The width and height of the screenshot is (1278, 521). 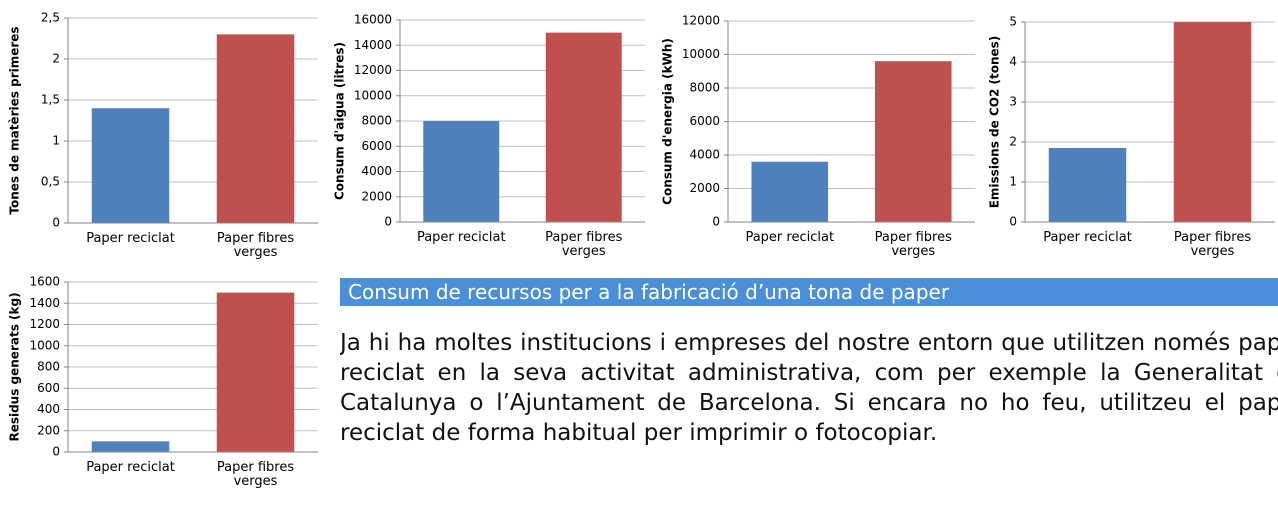 I want to click on y-tick-label: 200, so click(x=48, y=430).